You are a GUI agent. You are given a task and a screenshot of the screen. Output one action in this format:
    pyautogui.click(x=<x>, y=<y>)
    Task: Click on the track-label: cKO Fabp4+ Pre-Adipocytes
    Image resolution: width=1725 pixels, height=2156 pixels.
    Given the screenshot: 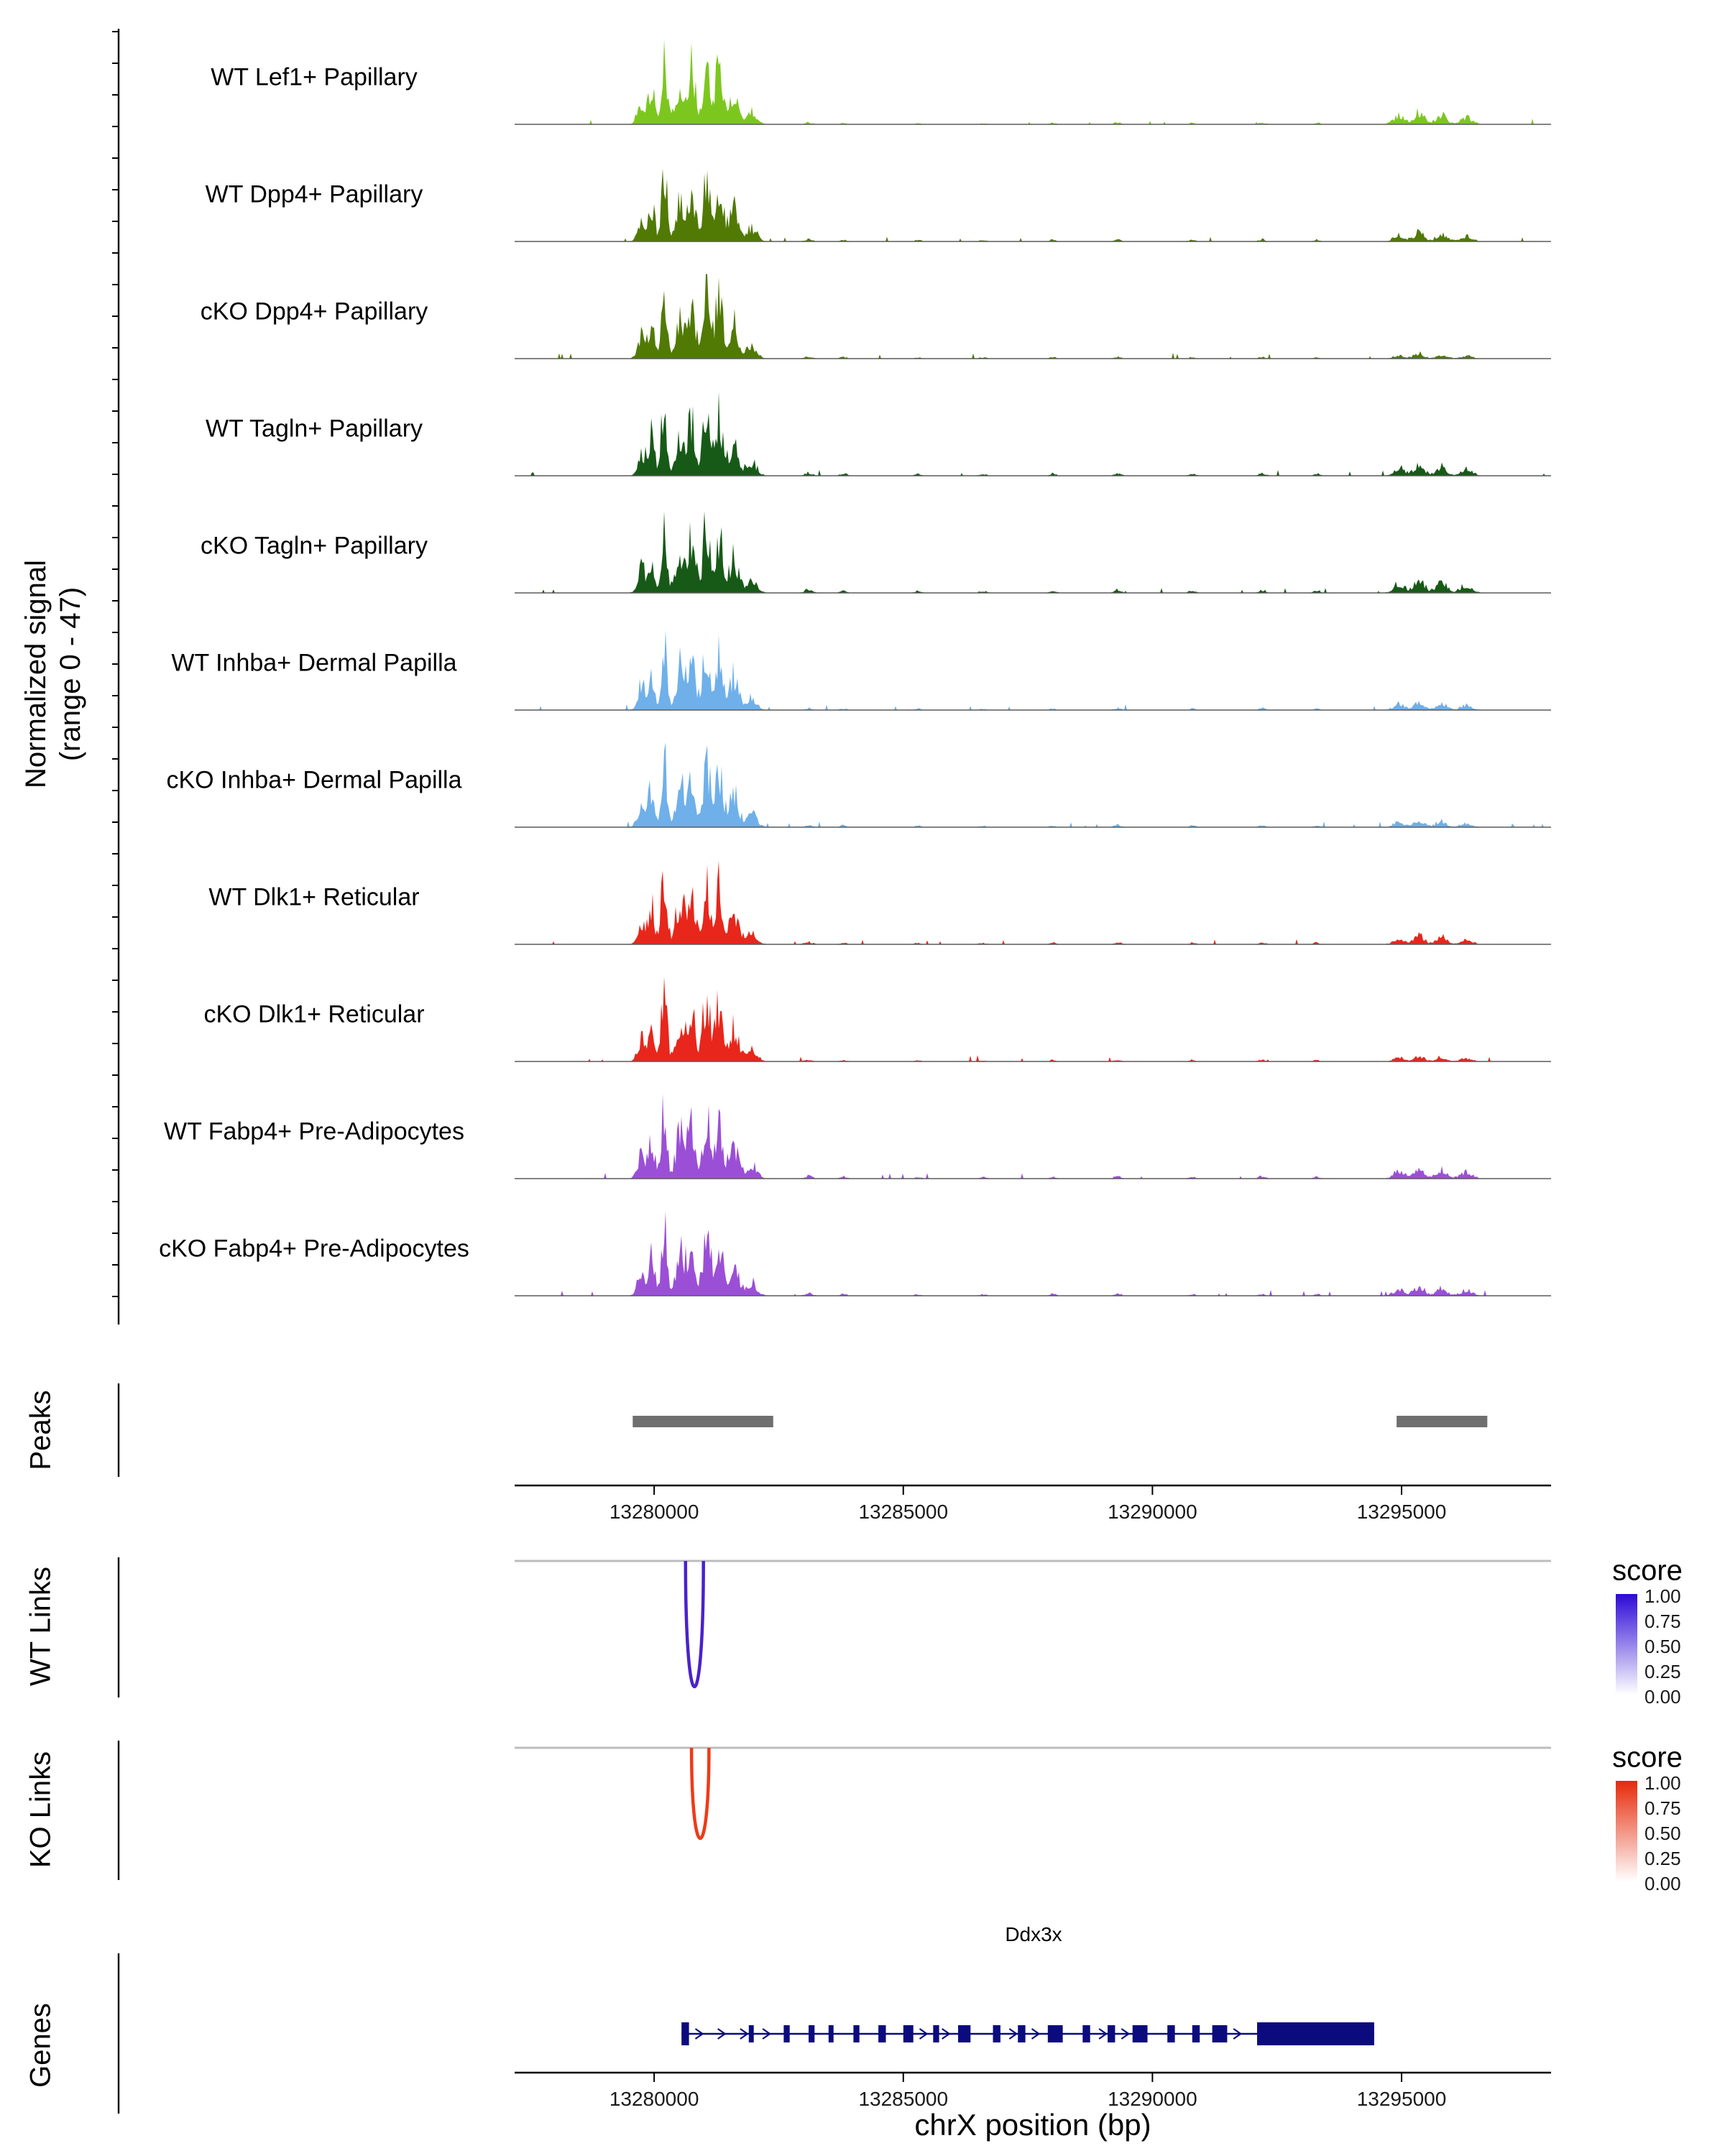 What is the action you would take?
    pyautogui.click(x=314, y=1249)
    